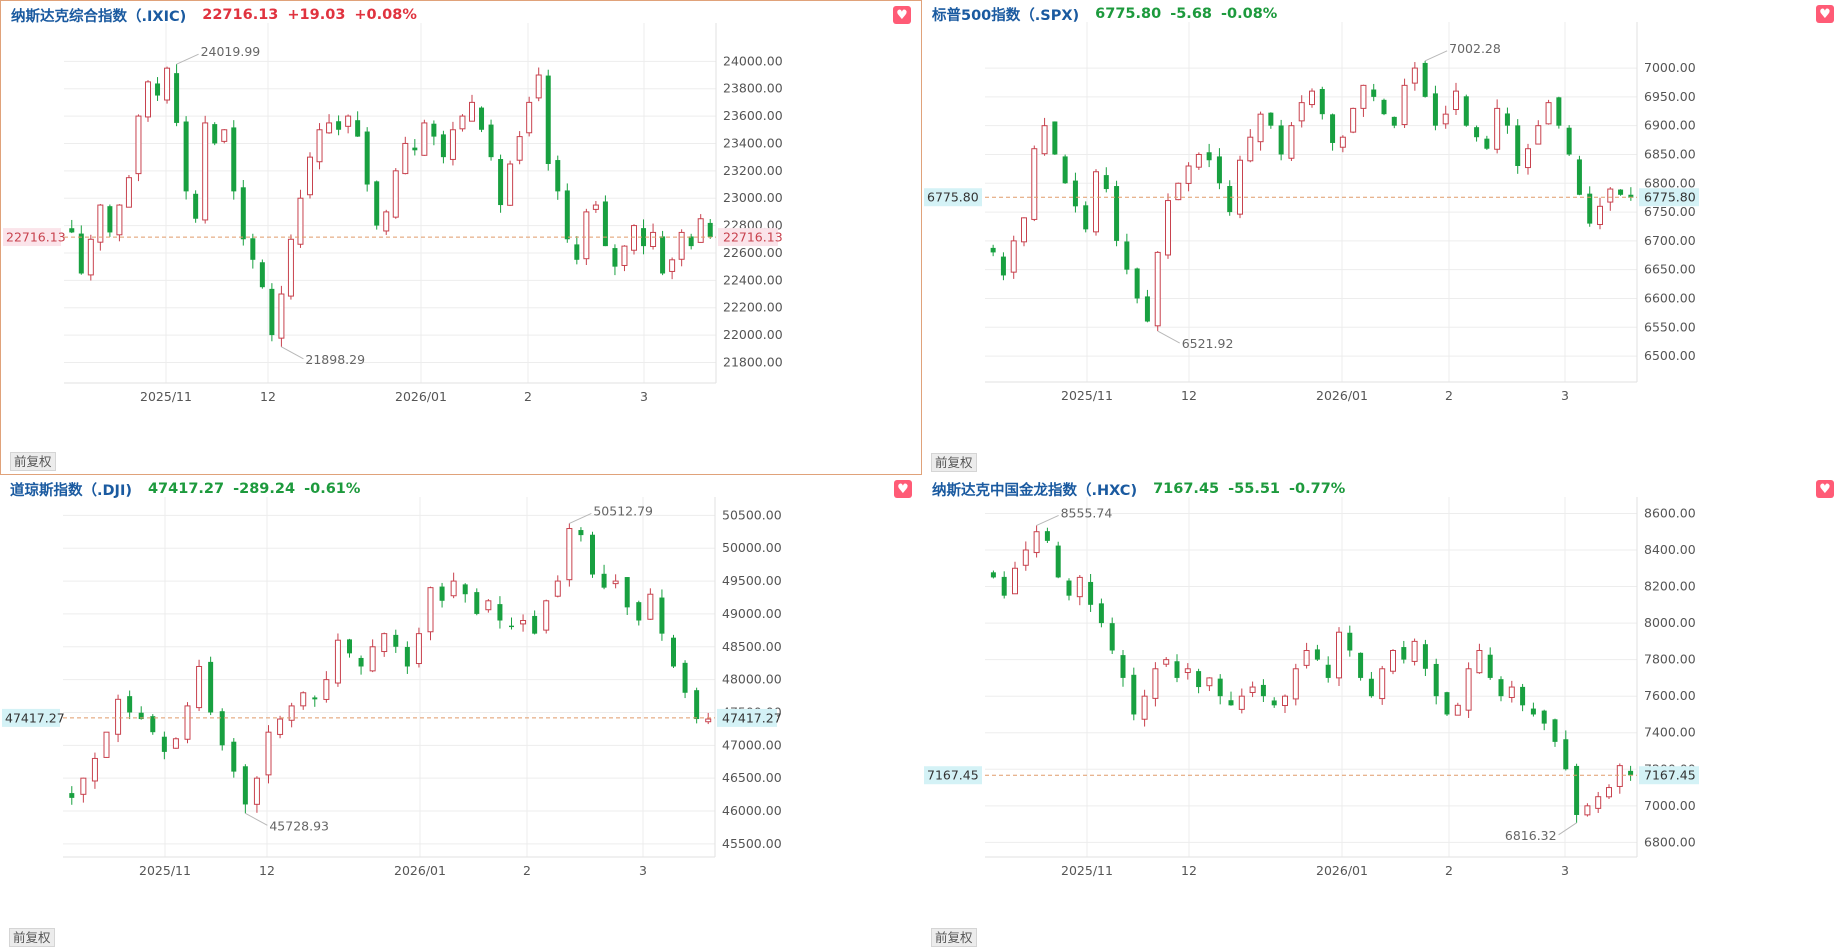  I want to click on y-tick-label: 23200.00, so click(753, 170).